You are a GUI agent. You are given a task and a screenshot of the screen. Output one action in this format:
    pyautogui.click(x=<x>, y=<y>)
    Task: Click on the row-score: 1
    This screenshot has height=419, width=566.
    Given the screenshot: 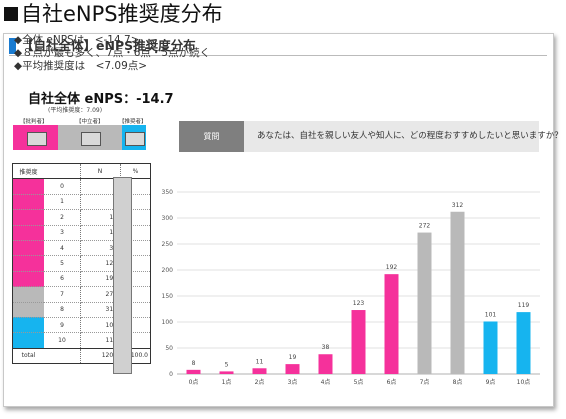 What is the action you would take?
    pyautogui.click(x=62, y=202)
    